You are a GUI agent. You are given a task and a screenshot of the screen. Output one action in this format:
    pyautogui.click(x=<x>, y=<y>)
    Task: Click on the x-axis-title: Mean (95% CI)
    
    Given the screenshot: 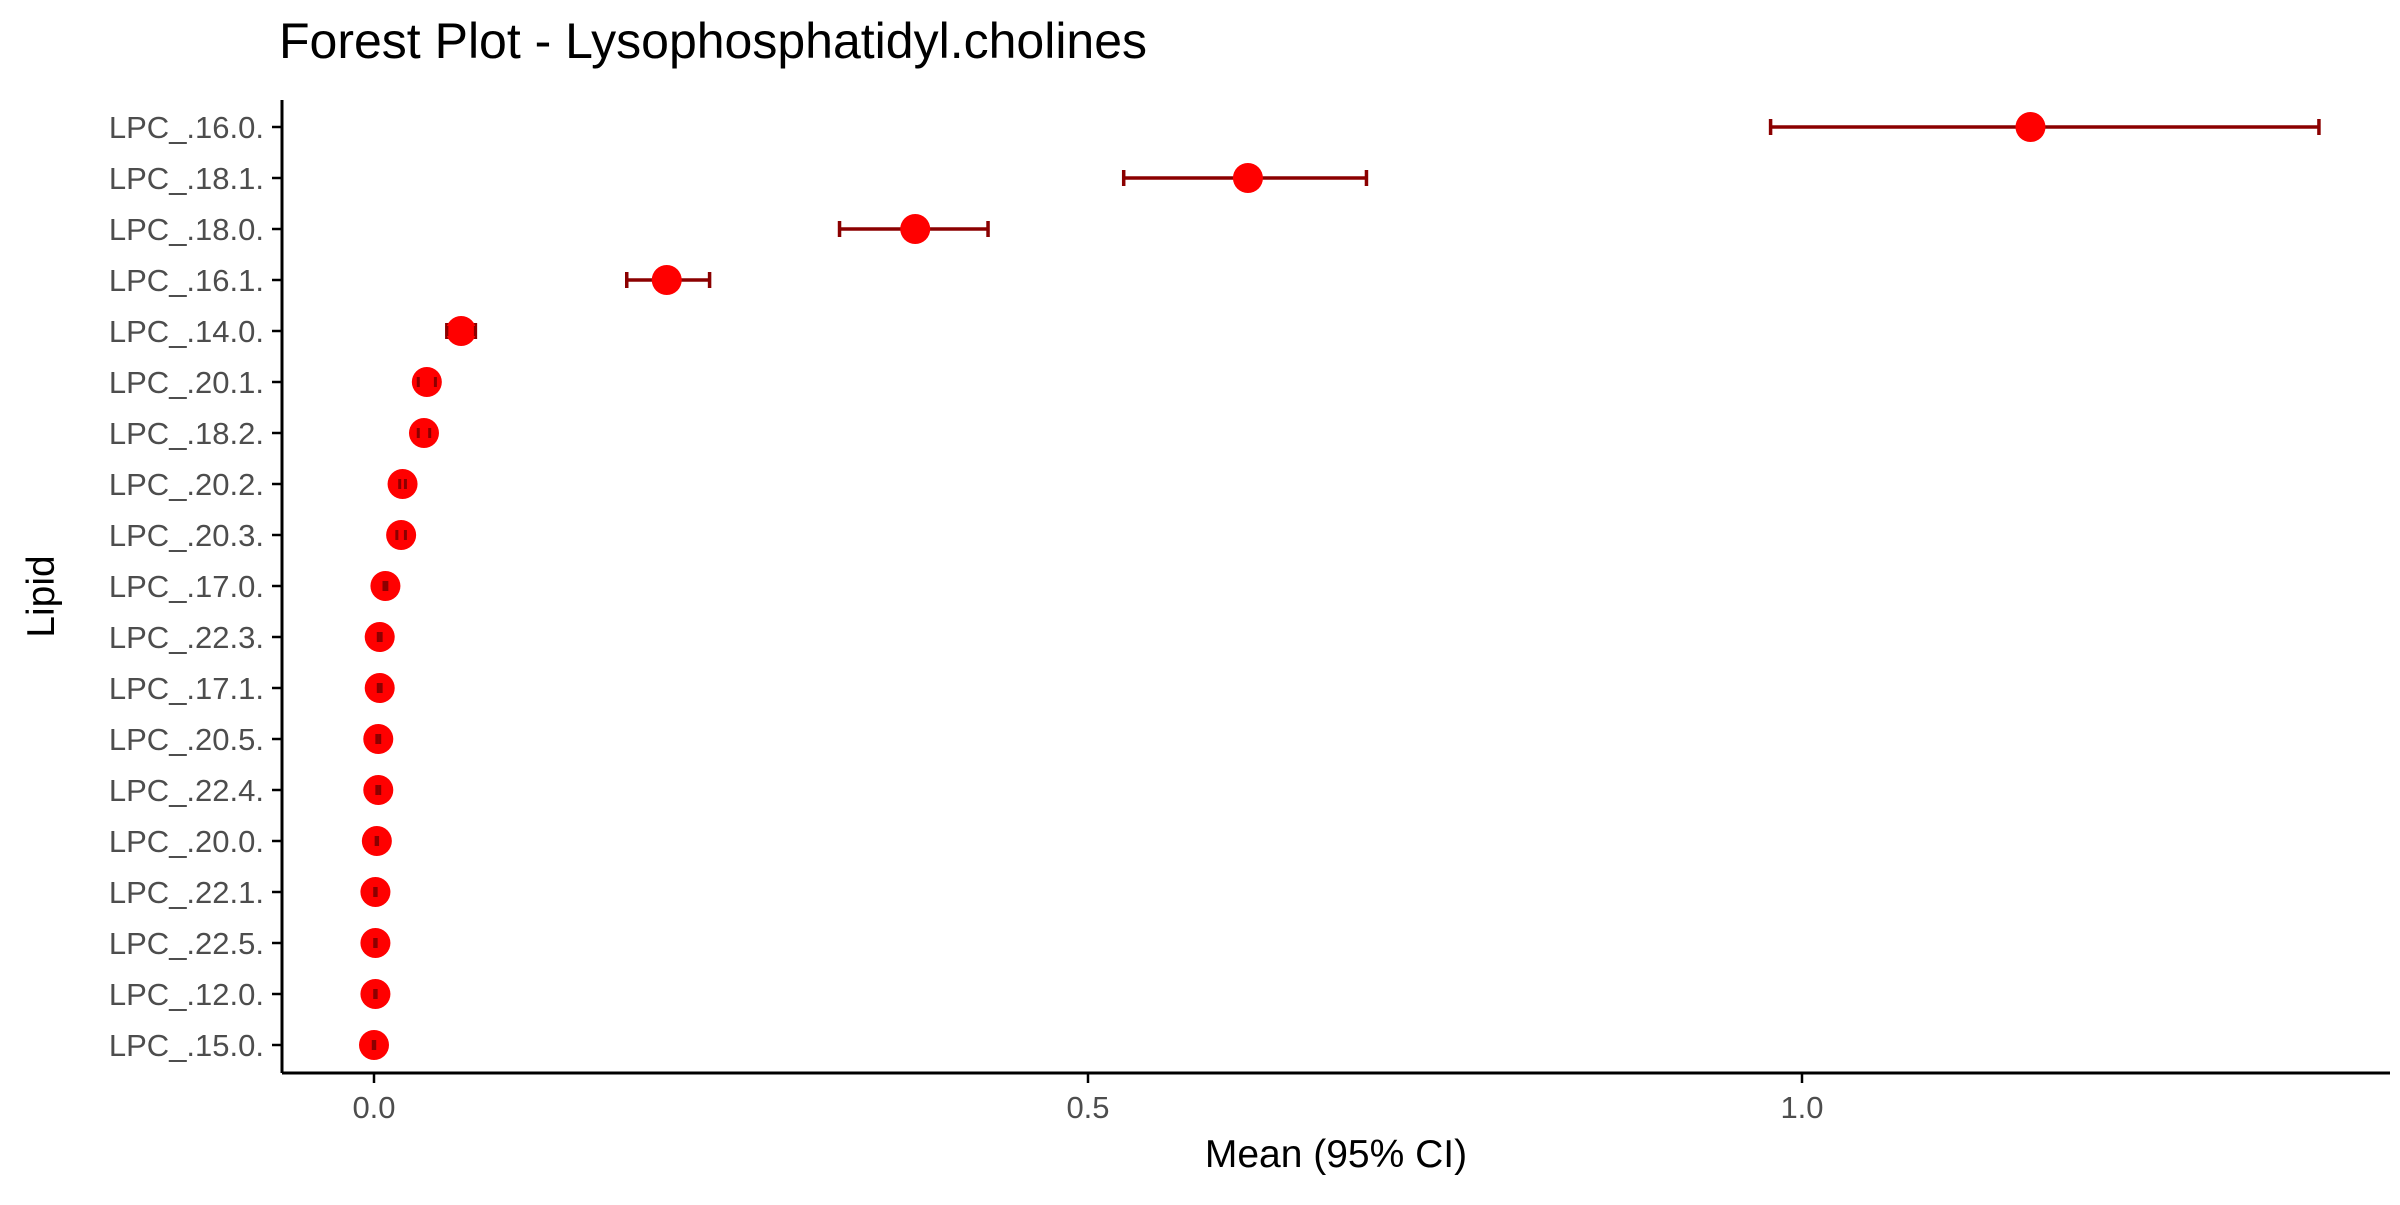 What is the action you would take?
    pyautogui.click(x=1336, y=1154)
    